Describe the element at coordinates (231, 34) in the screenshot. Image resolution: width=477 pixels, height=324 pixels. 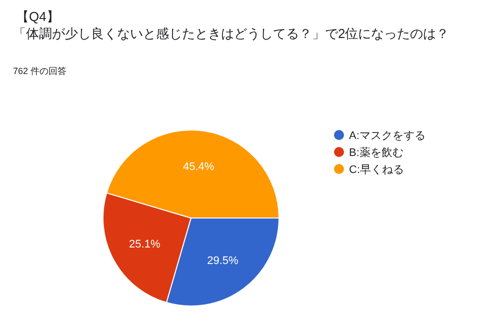
I see `chart-subtitle: 「体調が少し良くないと感じたときはどうしてる？」で2位になったのは？` at that location.